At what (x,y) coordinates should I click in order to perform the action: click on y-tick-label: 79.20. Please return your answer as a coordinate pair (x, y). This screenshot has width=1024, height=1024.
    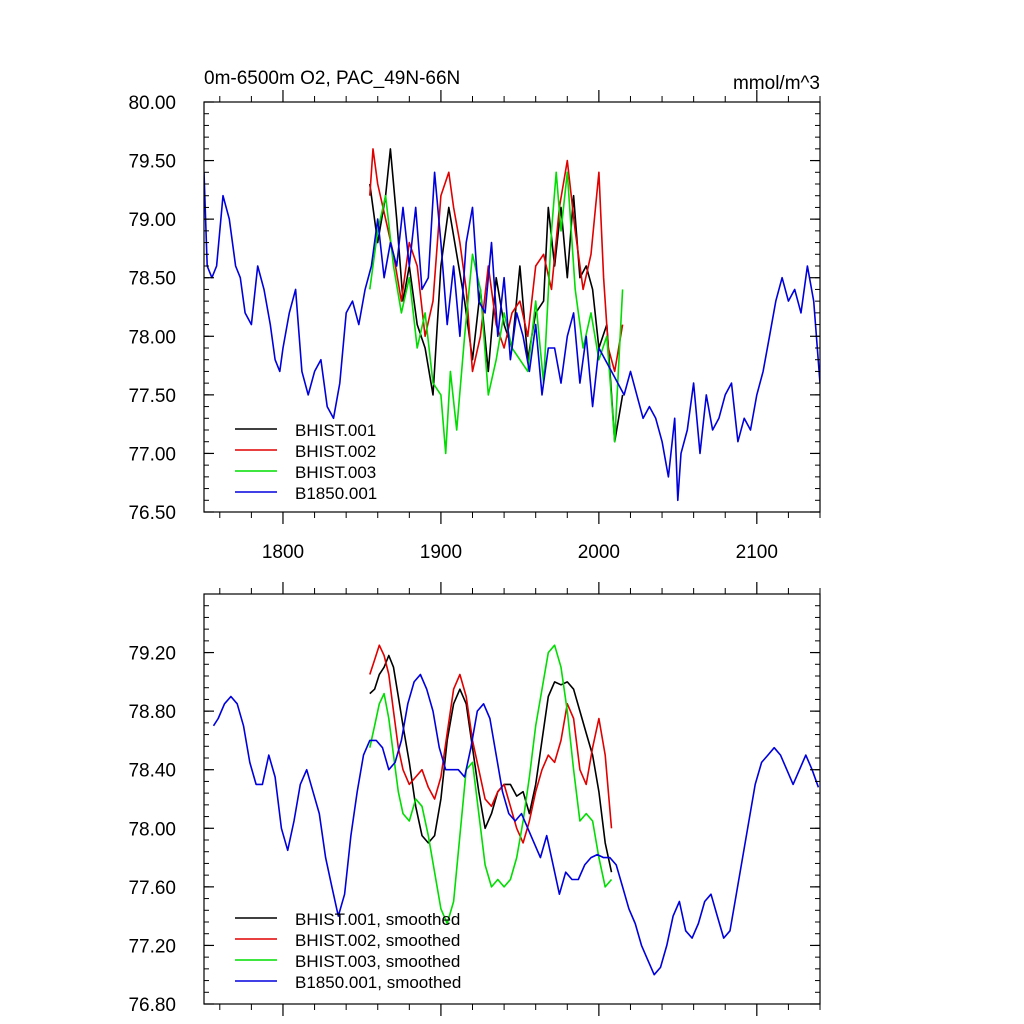
    Looking at the image, I should click on (152, 654).